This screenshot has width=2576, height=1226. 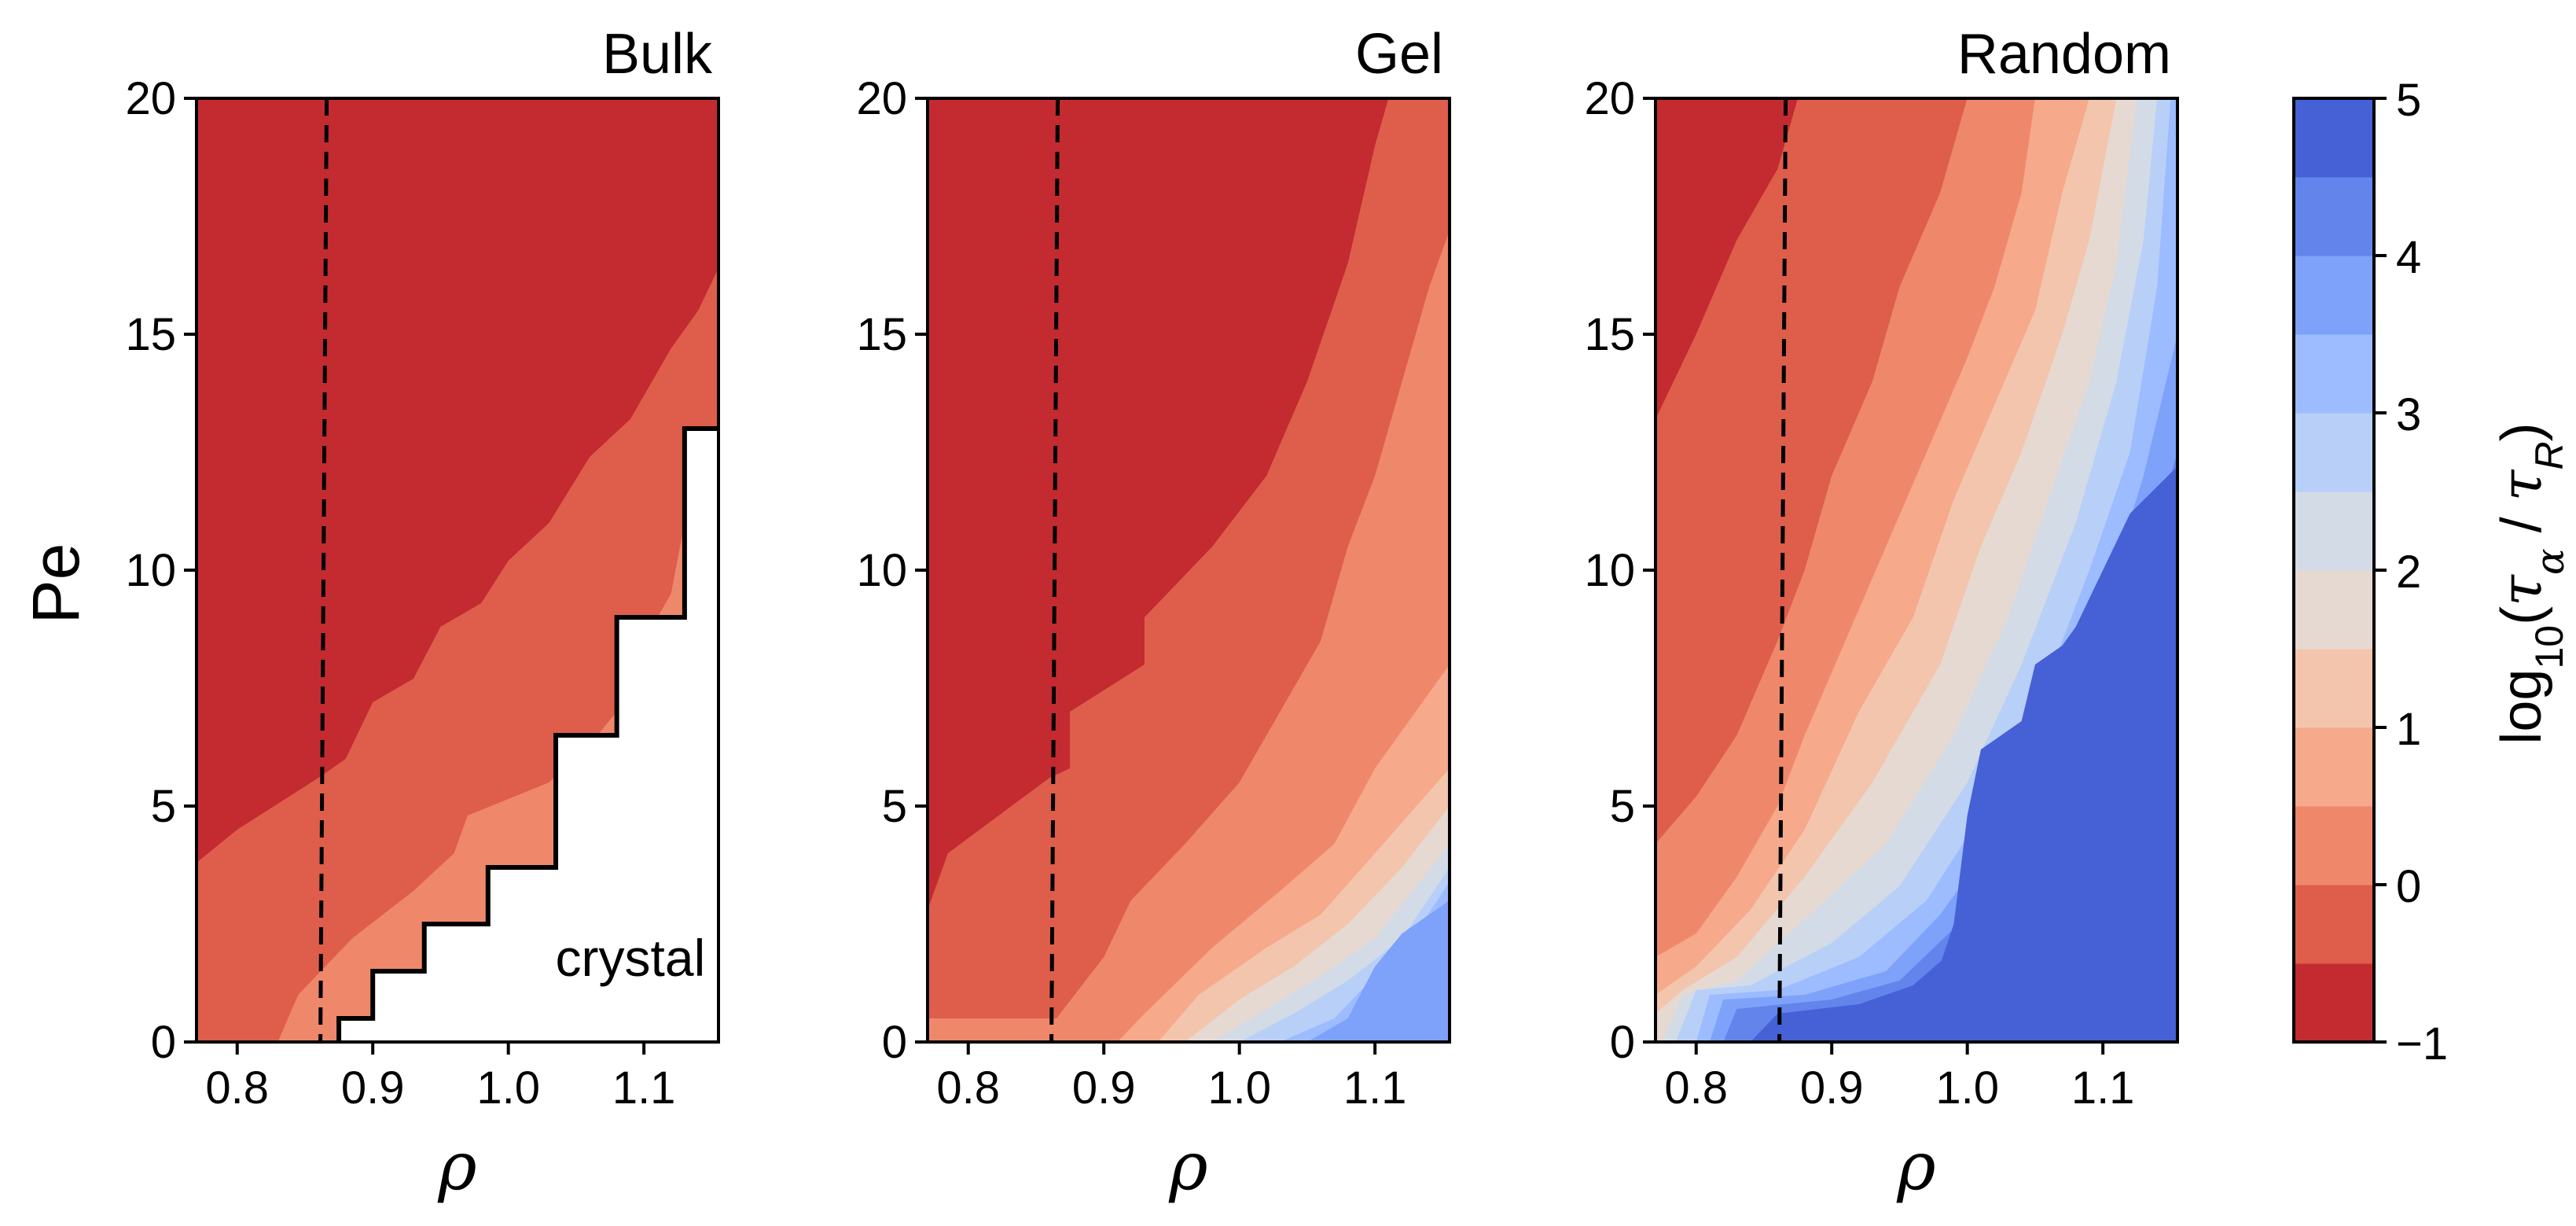 What do you see at coordinates (657, 54) in the screenshot?
I see `panel-title: Bulk` at bounding box center [657, 54].